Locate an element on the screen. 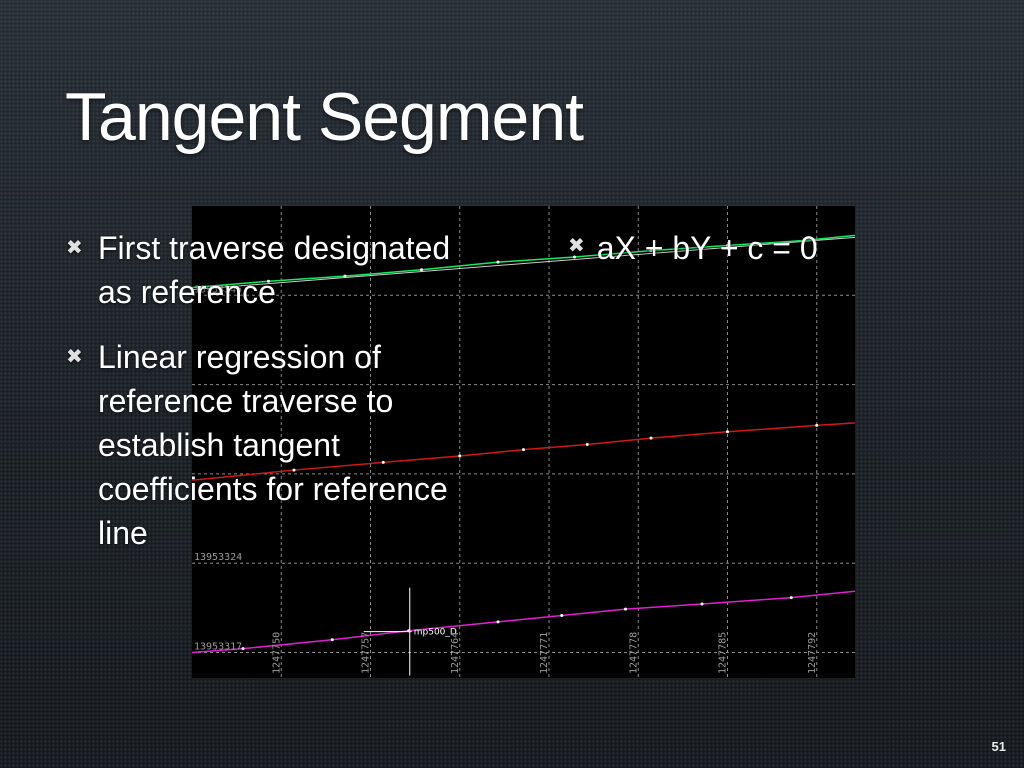 Image resolution: width=1024 pixels, height=768 pixels. y-tick-label: 13953345 is located at coordinates (218, 289).